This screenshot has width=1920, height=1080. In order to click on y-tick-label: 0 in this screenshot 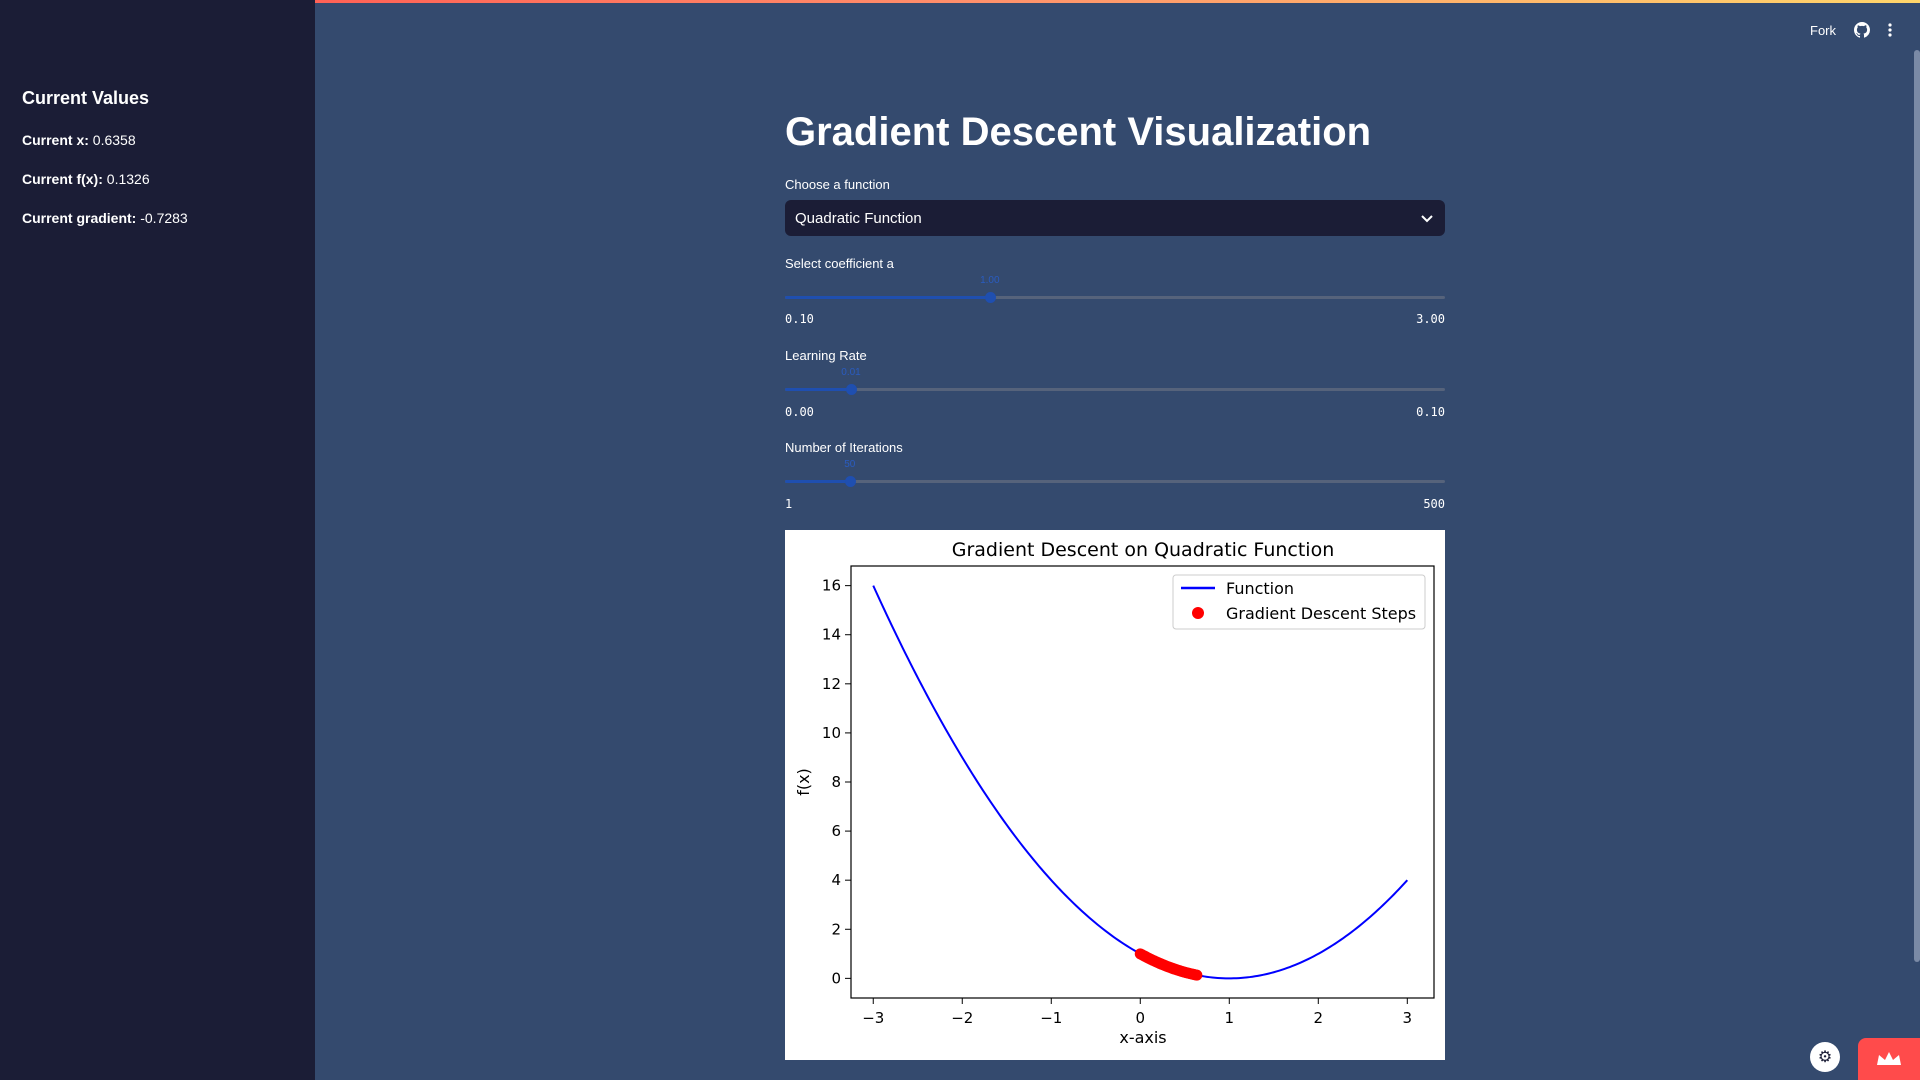, I will do `click(836, 978)`.